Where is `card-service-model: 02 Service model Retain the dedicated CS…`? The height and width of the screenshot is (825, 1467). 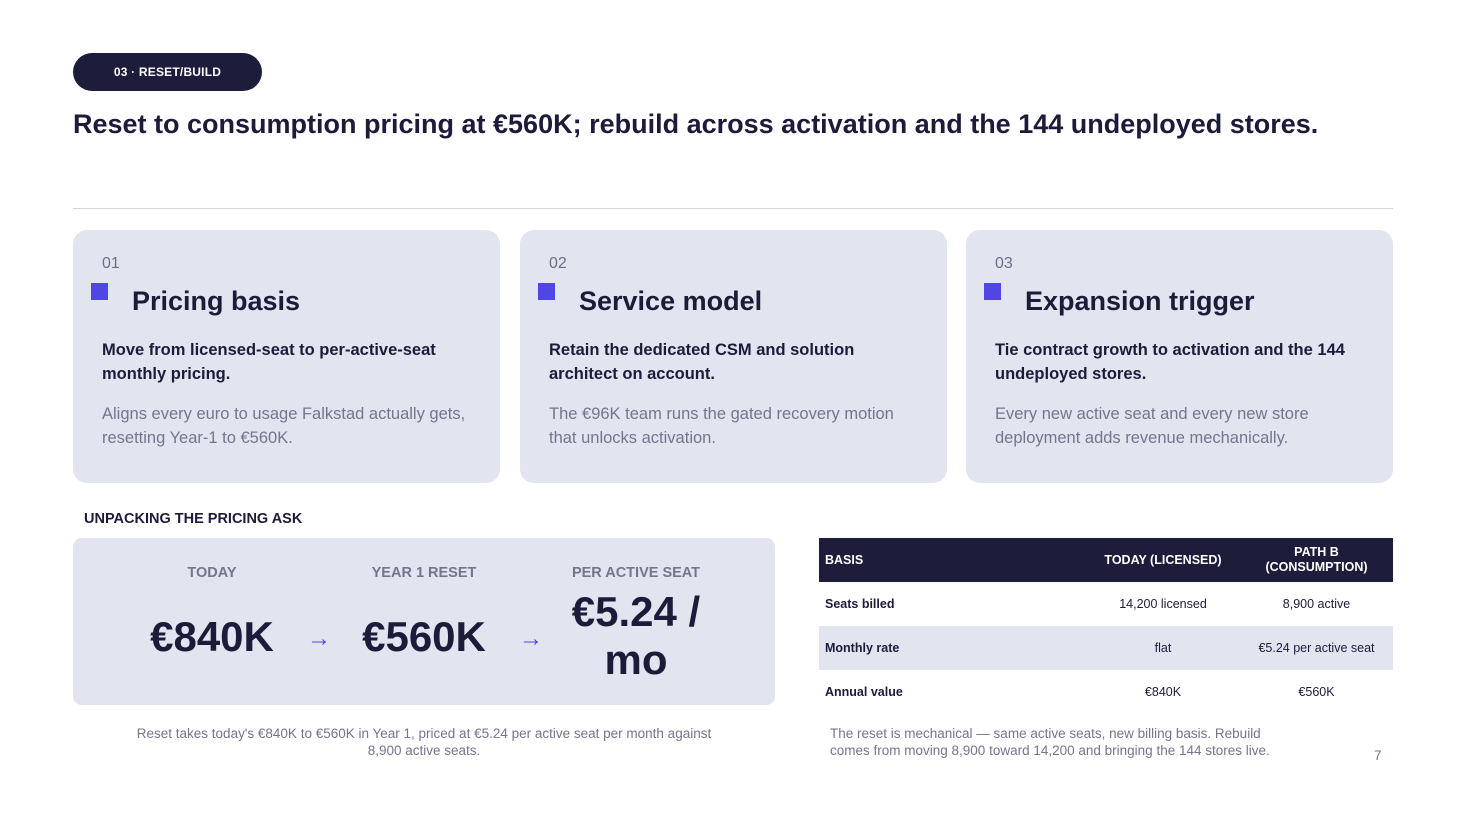
card-service-model: 02 Service model Retain the dedicated CS… is located at coordinates (733, 356).